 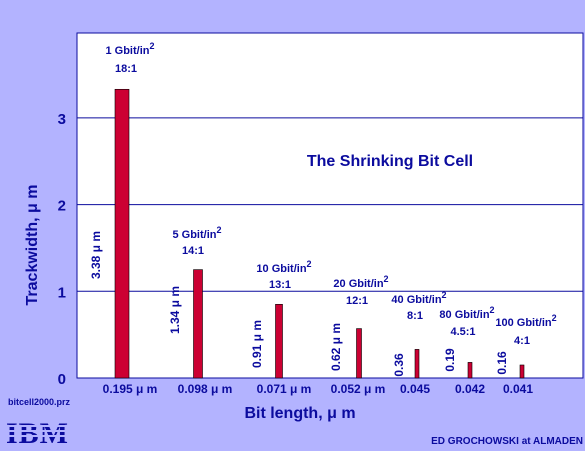 What do you see at coordinates (415, 316) in the screenshot?
I see `ratio-label: 8:1` at bounding box center [415, 316].